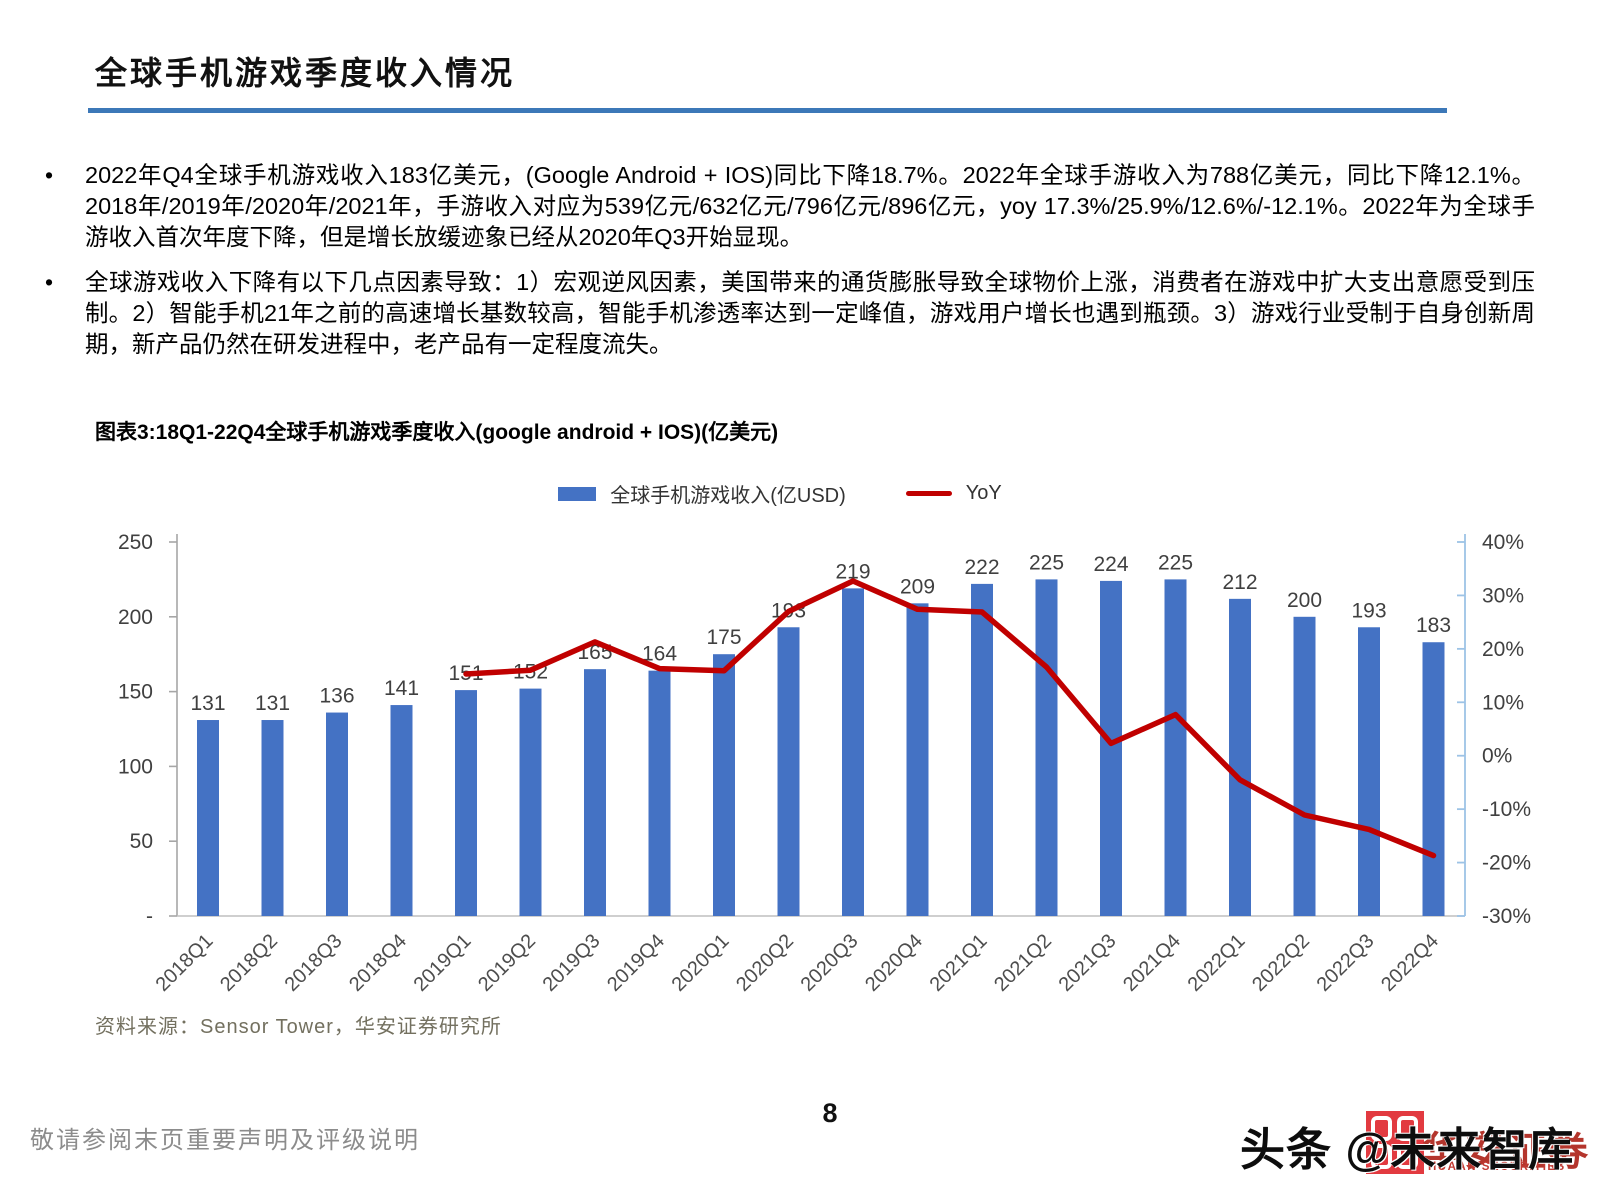  What do you see at coordinates (1494, 729) in the screenshot?
I see `right-axis: 40% 30% 20% 10% 0% -10% -20% -30%` at bounding box center [1494, 729].